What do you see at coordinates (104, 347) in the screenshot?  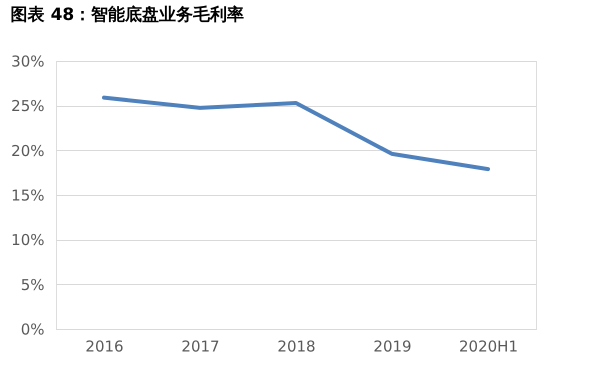 I see `x-tick-label: 2016` at bounding box center [104, 347].